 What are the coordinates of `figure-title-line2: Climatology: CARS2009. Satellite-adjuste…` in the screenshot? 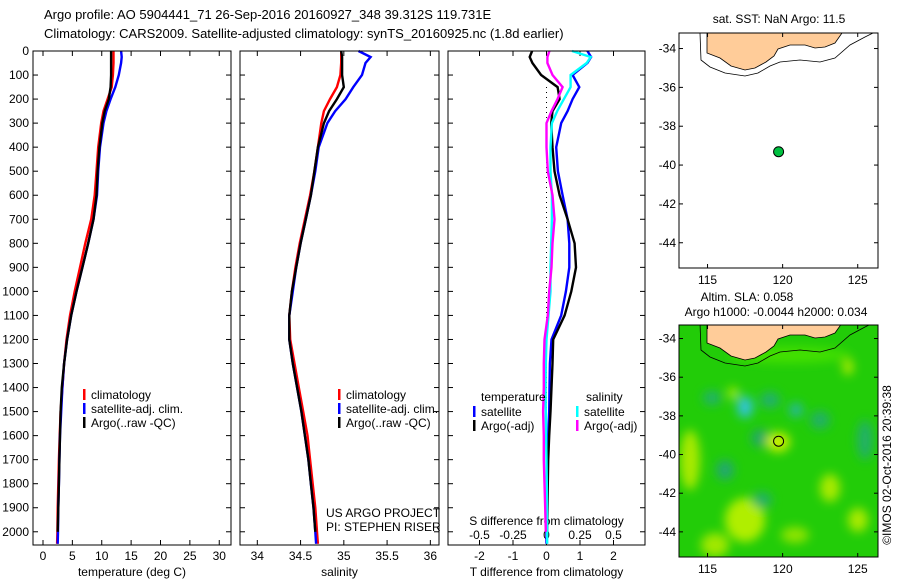 It's located at (304, 33).